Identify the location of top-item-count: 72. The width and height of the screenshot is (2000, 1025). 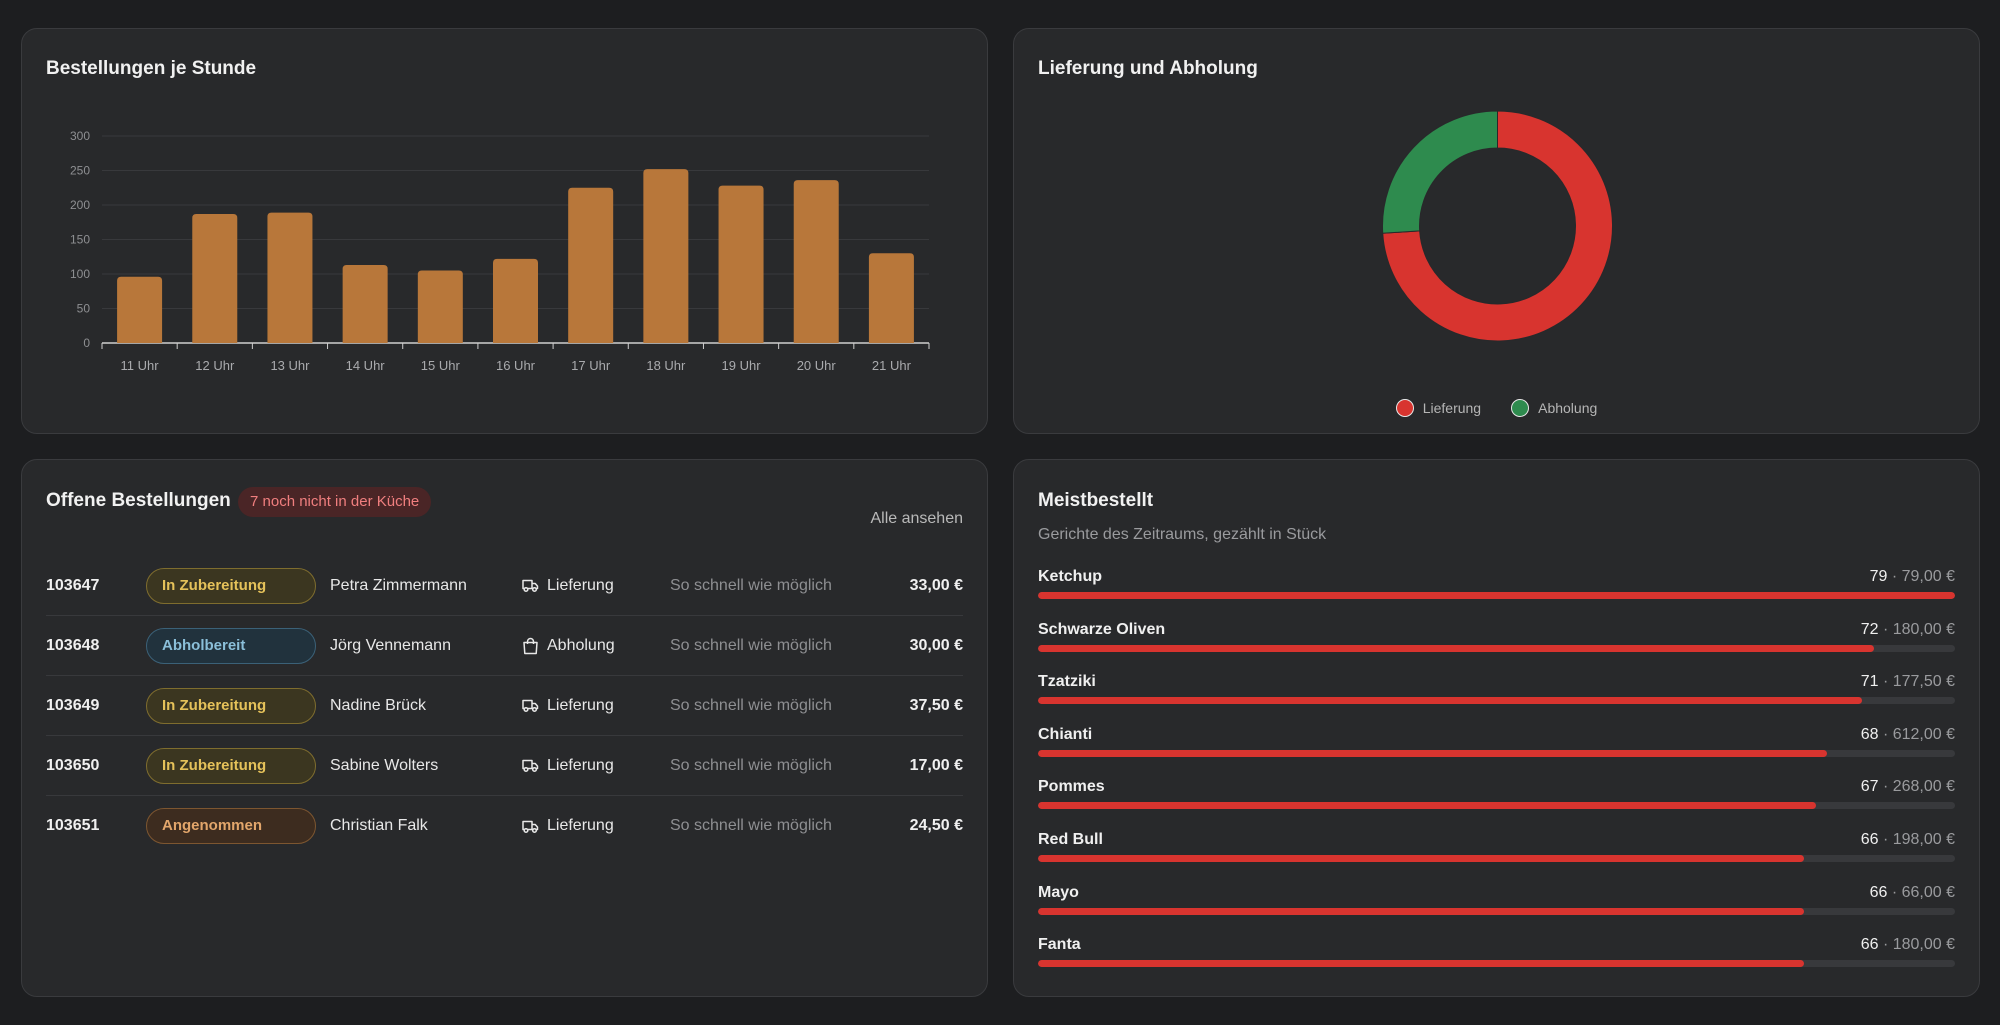
(1869, 629).